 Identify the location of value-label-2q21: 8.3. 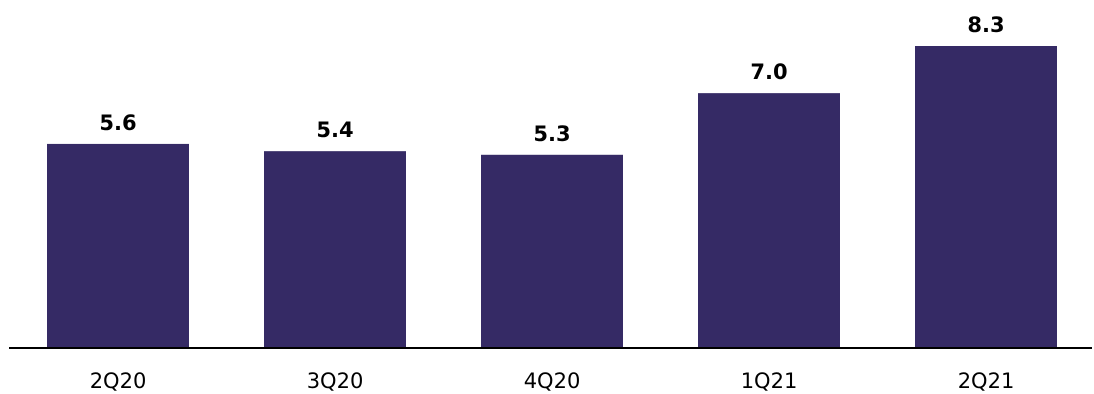
(985, 25).